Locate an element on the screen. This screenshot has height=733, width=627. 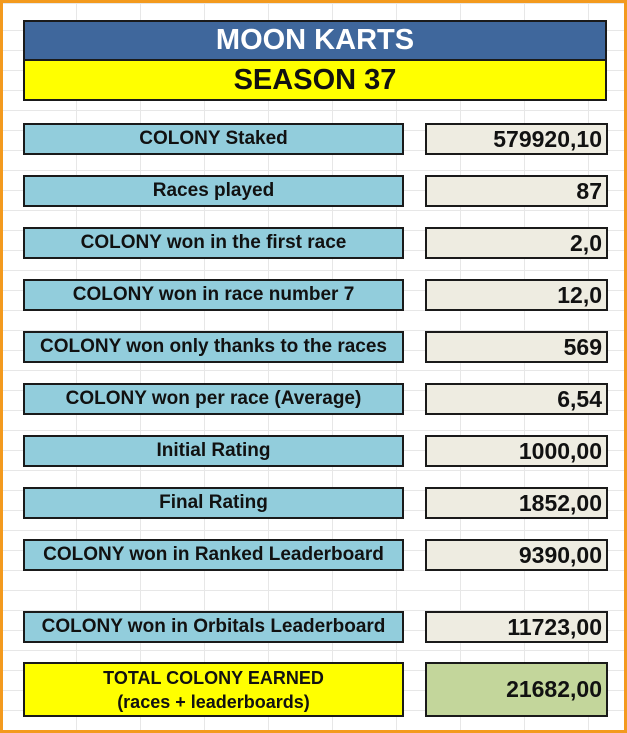
value-cell-initial-rating: 1000,00 is located at coordinates (516, 451).